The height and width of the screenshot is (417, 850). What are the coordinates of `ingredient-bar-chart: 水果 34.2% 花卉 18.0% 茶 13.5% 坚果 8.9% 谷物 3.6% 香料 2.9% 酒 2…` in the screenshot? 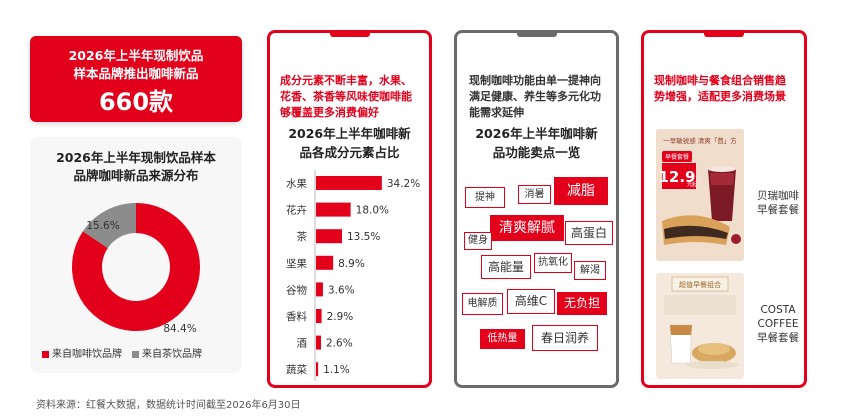 It's located at (353, 275).